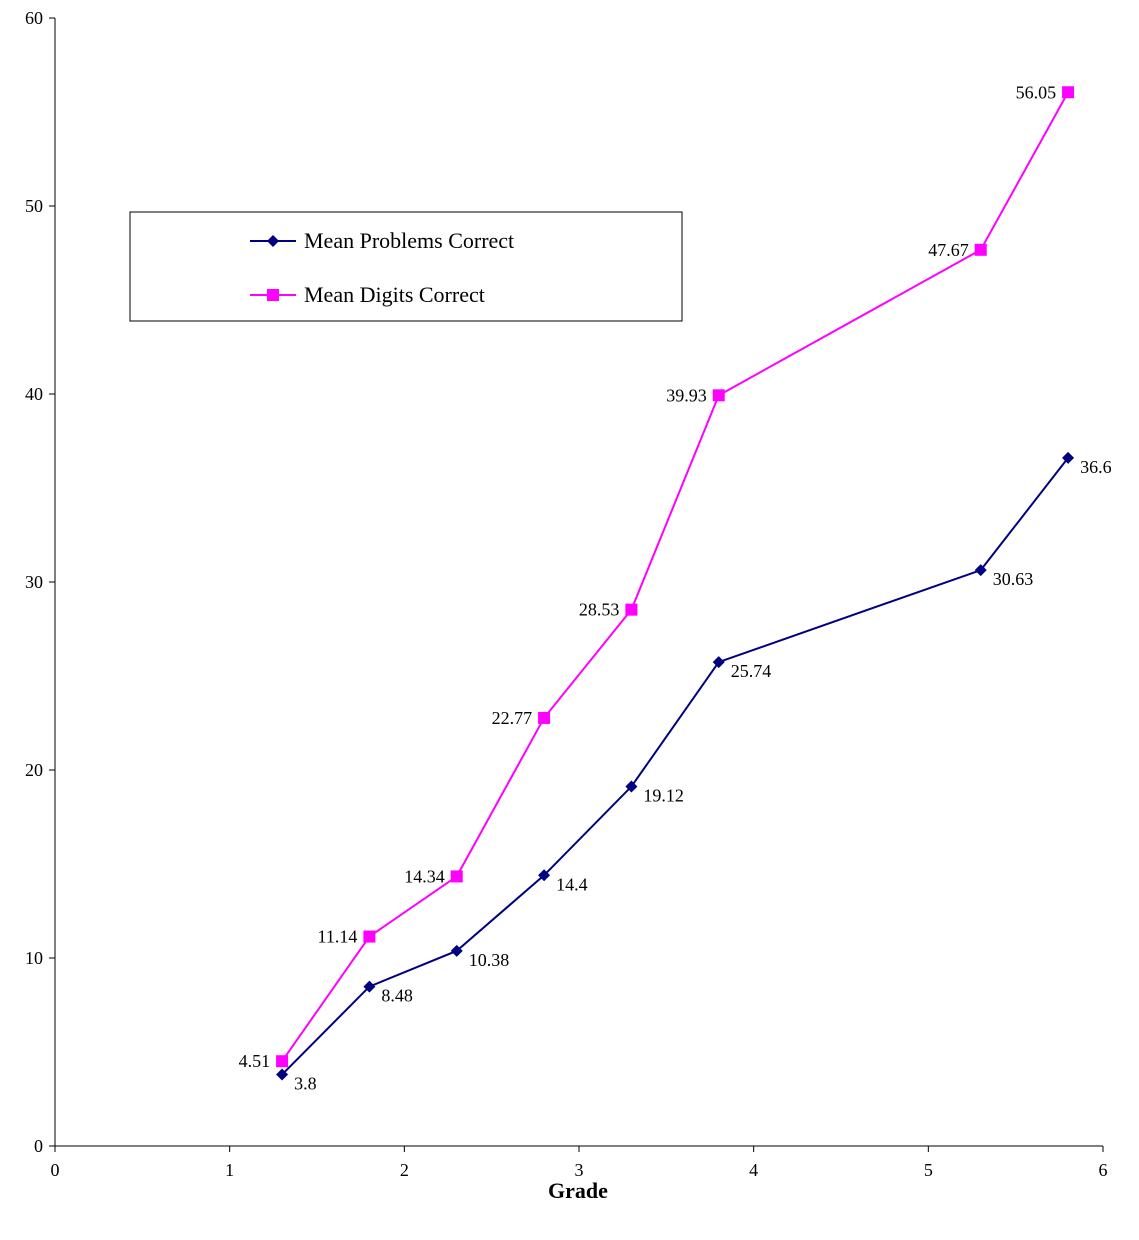 This screenshot has height=1240, width=1139. What do you see at coordinates (273, 295) in the screenshot?
I see `legend-marker-digits` at bounding box center [273, 295].